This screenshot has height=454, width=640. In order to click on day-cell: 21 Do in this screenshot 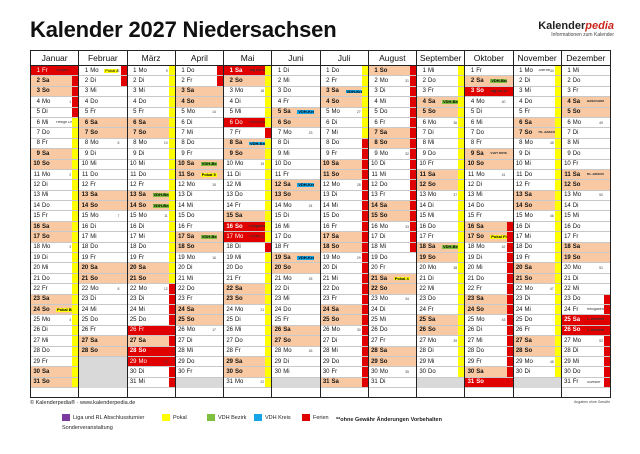, I will do `click(55, 279)`.